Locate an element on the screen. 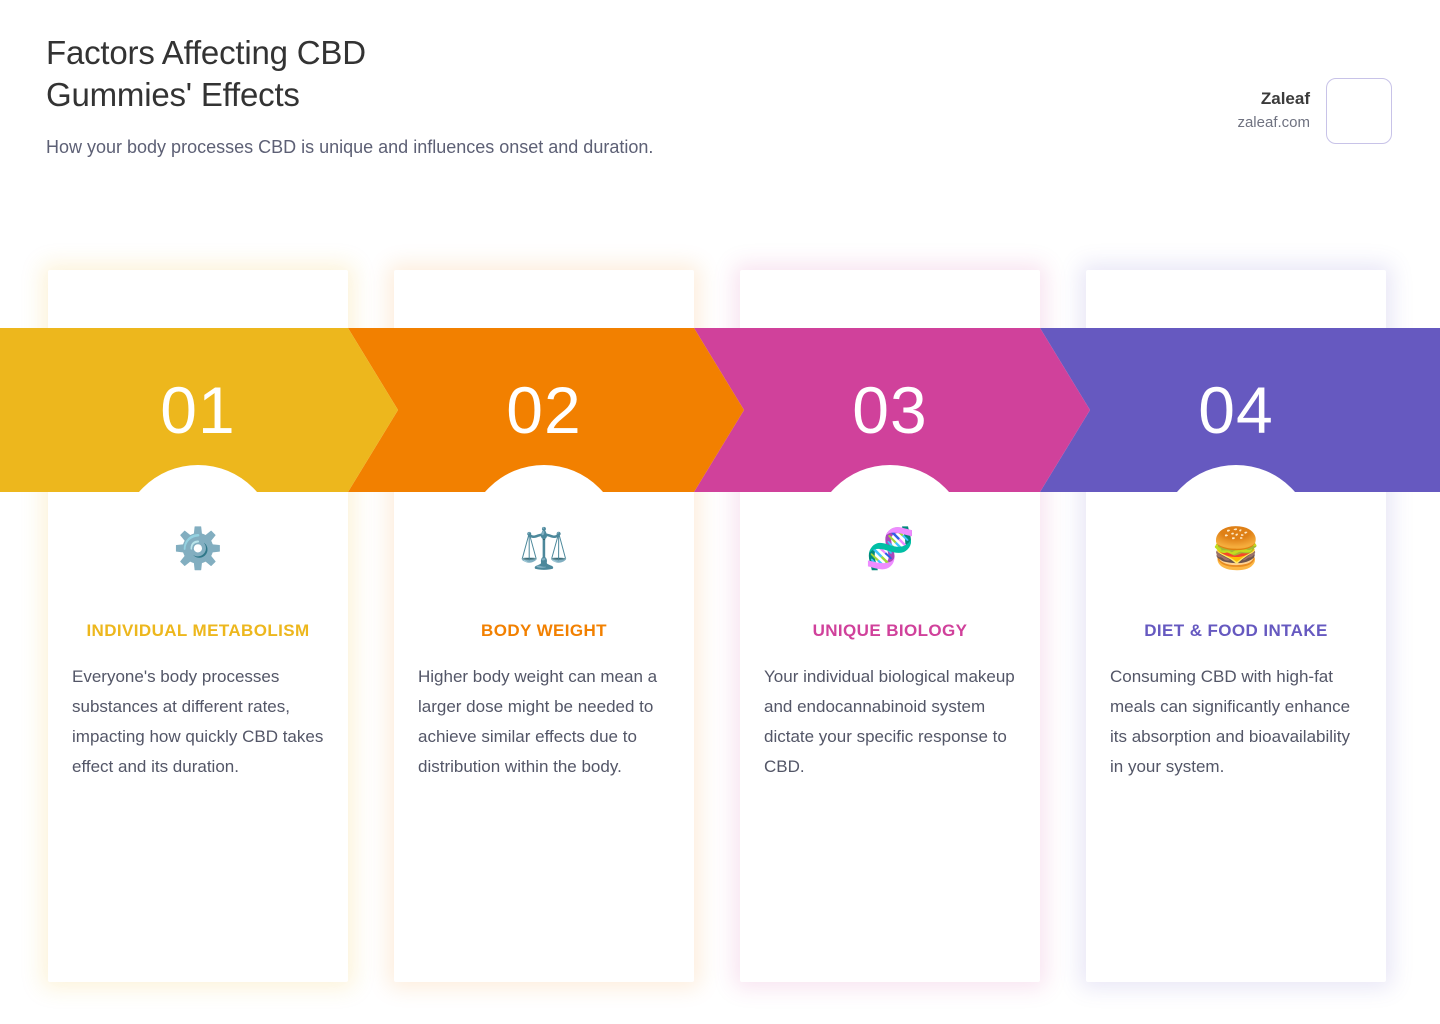  brand-block: Zaleaf zaleaf.com is located at coordinates (1314, 111).